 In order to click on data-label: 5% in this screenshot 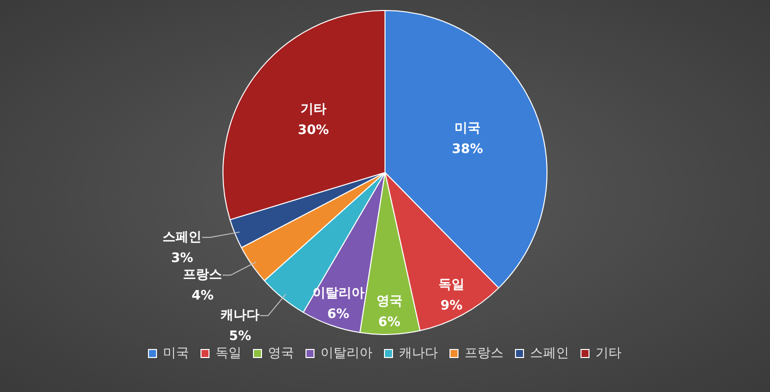, I will do `click(240, 336)`.